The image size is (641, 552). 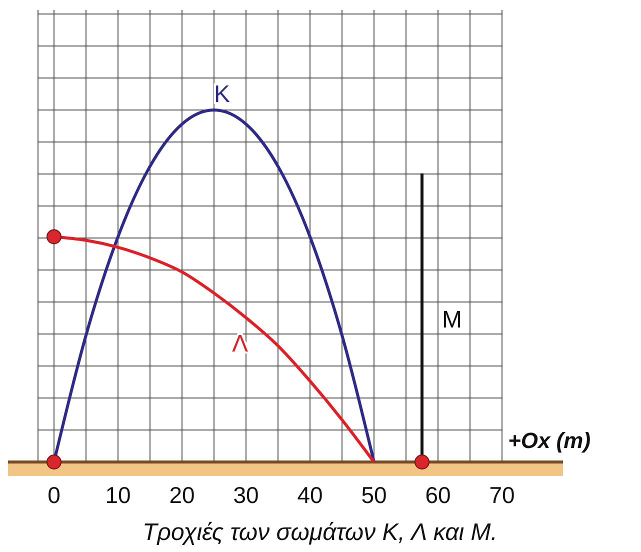 What do you see at coordinates (54, 495) in the screenshot?
I see `x-tick-label: 0` at bounding box center [54, 495].